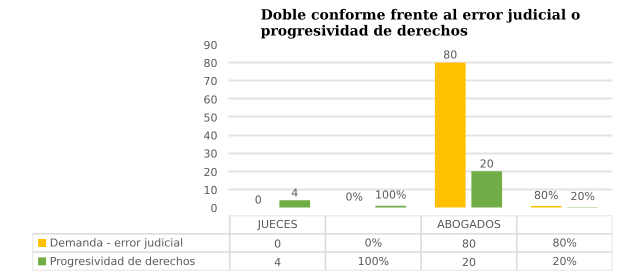  What do you see at coordinates (487, 163) in the screenshot?
I see `text: 20` at bounding box center [487, 163].